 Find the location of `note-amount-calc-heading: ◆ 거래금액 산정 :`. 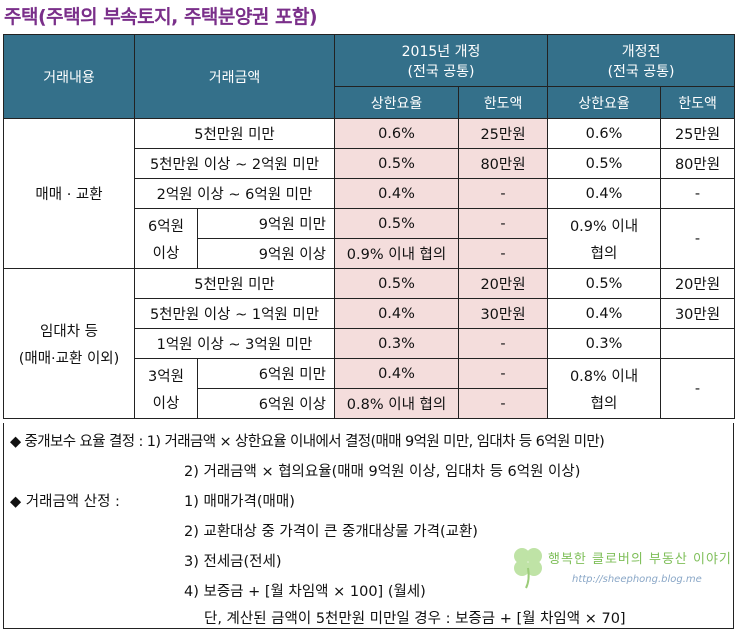

note-amount-calc-heading: ◆ 거래금액 산정 : is located at coordinates (65, 502).